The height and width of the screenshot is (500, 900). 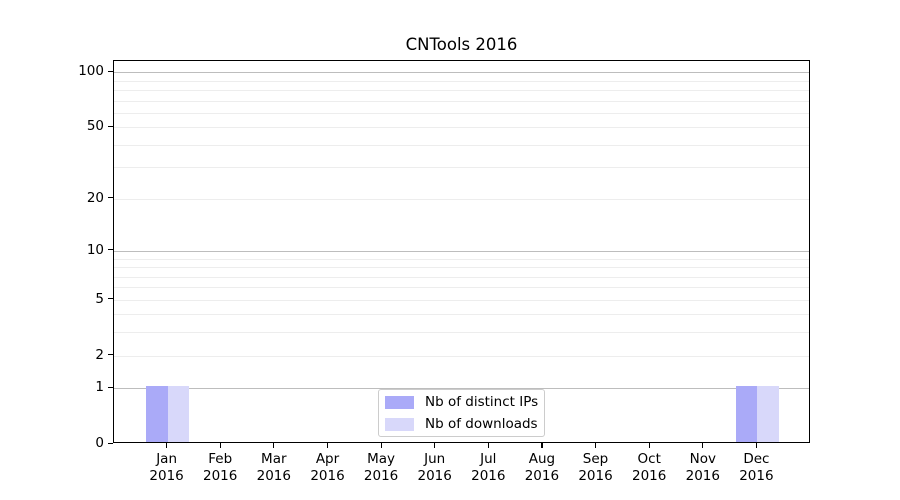 What do you see at coordinates (99, 387) in the screenshot?
I see `y-tick-label-1: 1` at bounding box center [99, 387].